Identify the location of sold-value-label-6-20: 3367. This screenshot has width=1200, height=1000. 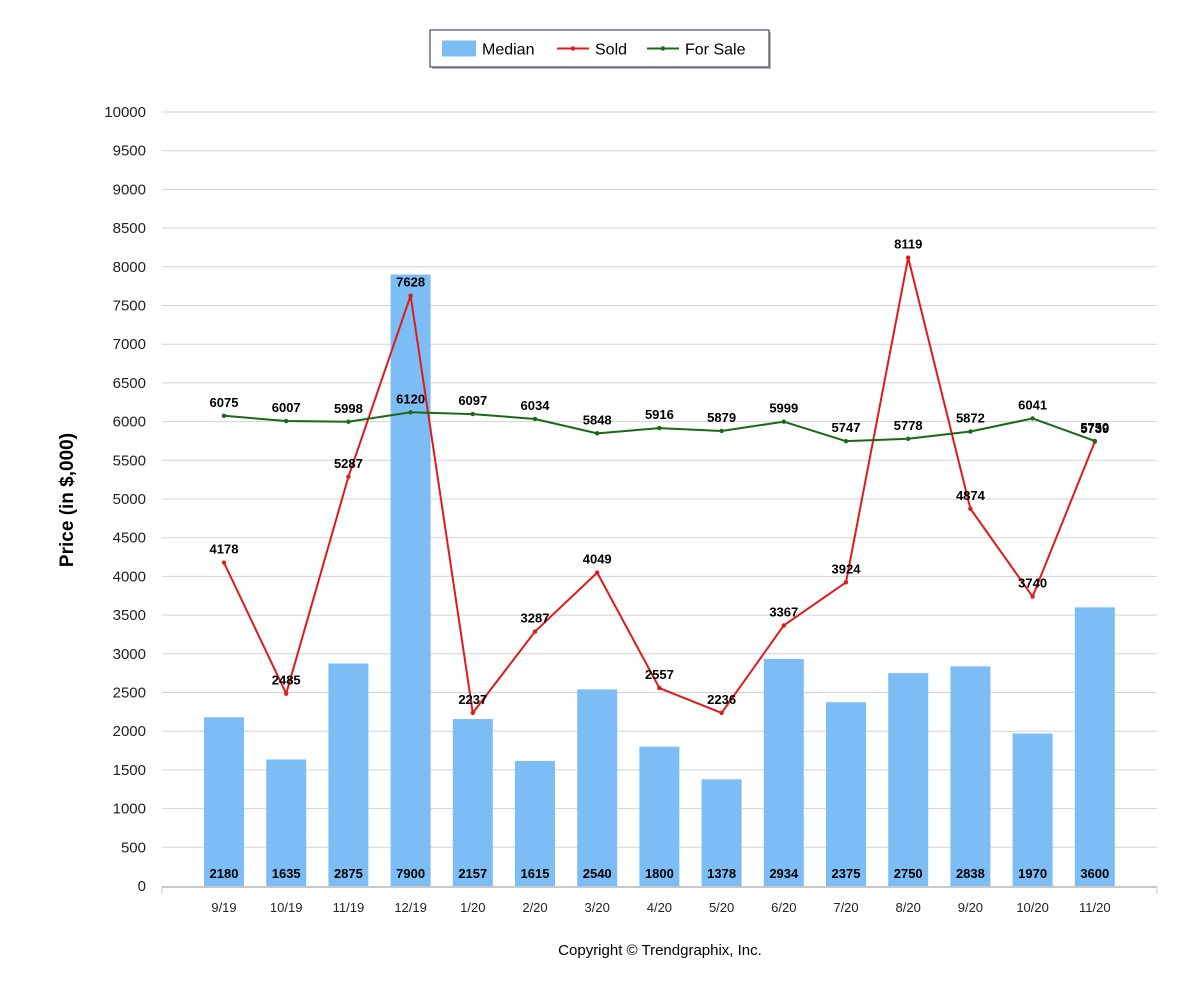
(783, 611).